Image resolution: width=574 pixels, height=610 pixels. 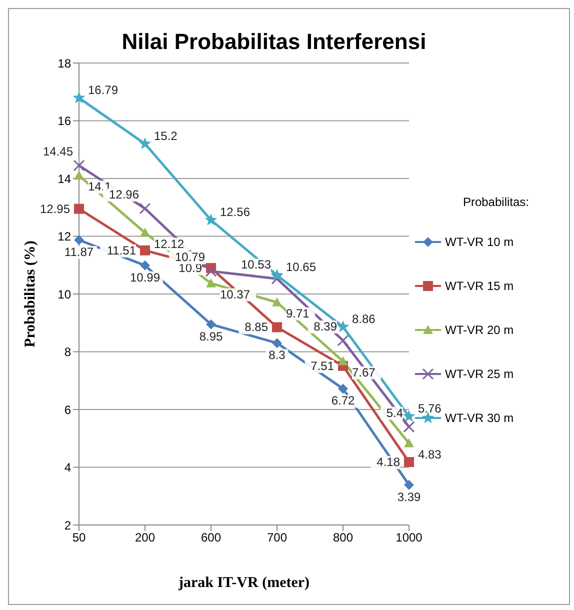 What do you see at coordinates (479, 242) in the screenshot?
I see `legend-label: WT-VR 10 m` at bounding box center [479, 242].